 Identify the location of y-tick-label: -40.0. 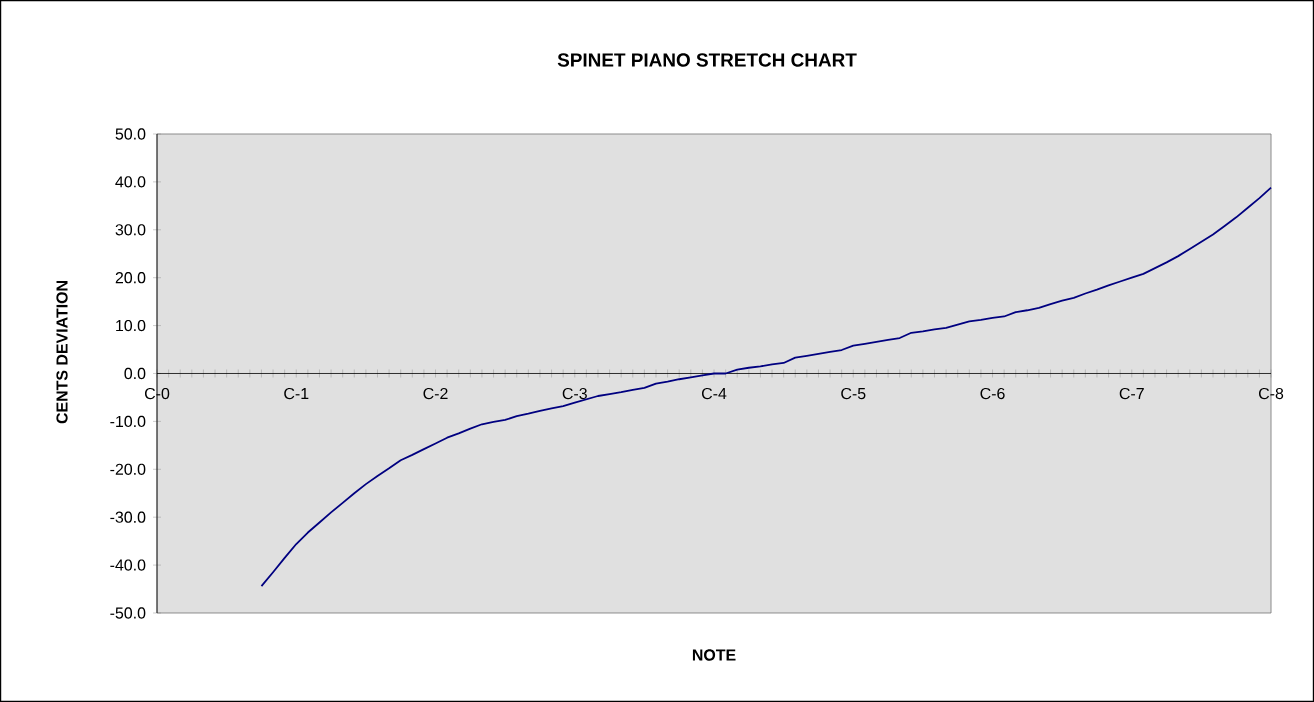
(128, 565).